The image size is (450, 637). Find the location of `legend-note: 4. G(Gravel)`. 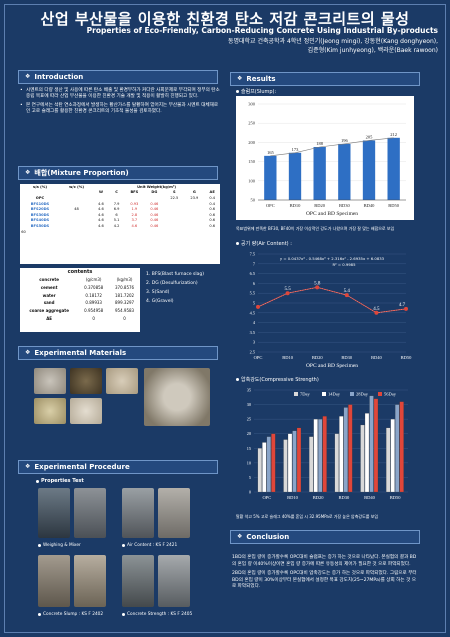

legend-note: 4. G(Gravel) is located at coordinates (160, 301).